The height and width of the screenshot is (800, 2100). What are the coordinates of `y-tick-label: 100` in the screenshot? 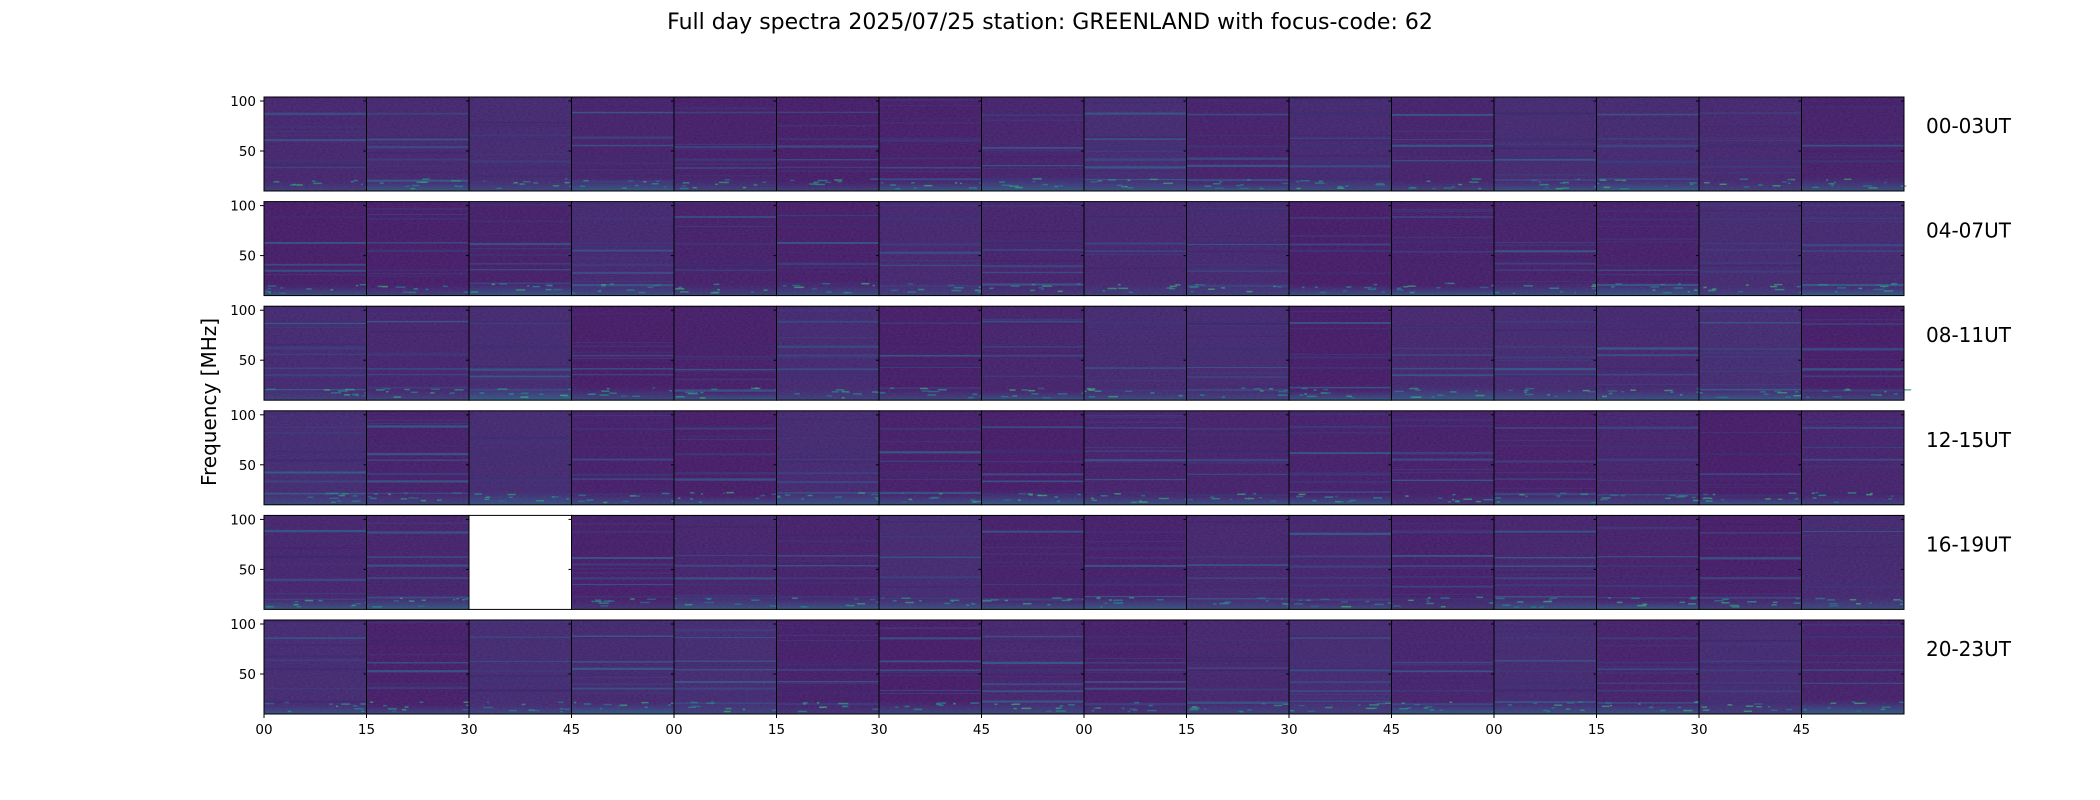 It's located at (243, 311).